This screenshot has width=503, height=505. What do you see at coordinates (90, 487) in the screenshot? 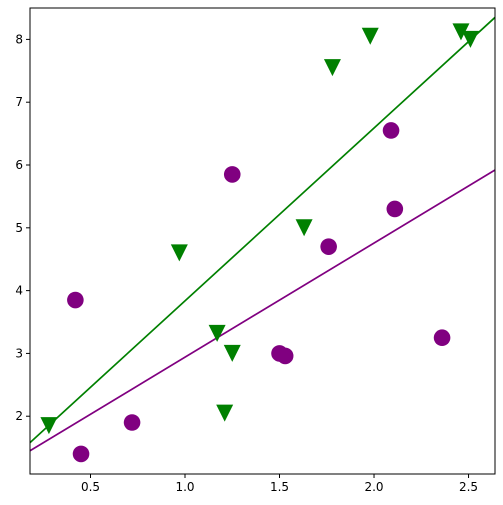
I see `x-tick-label: 0.5` at bounding box center [90, 487].